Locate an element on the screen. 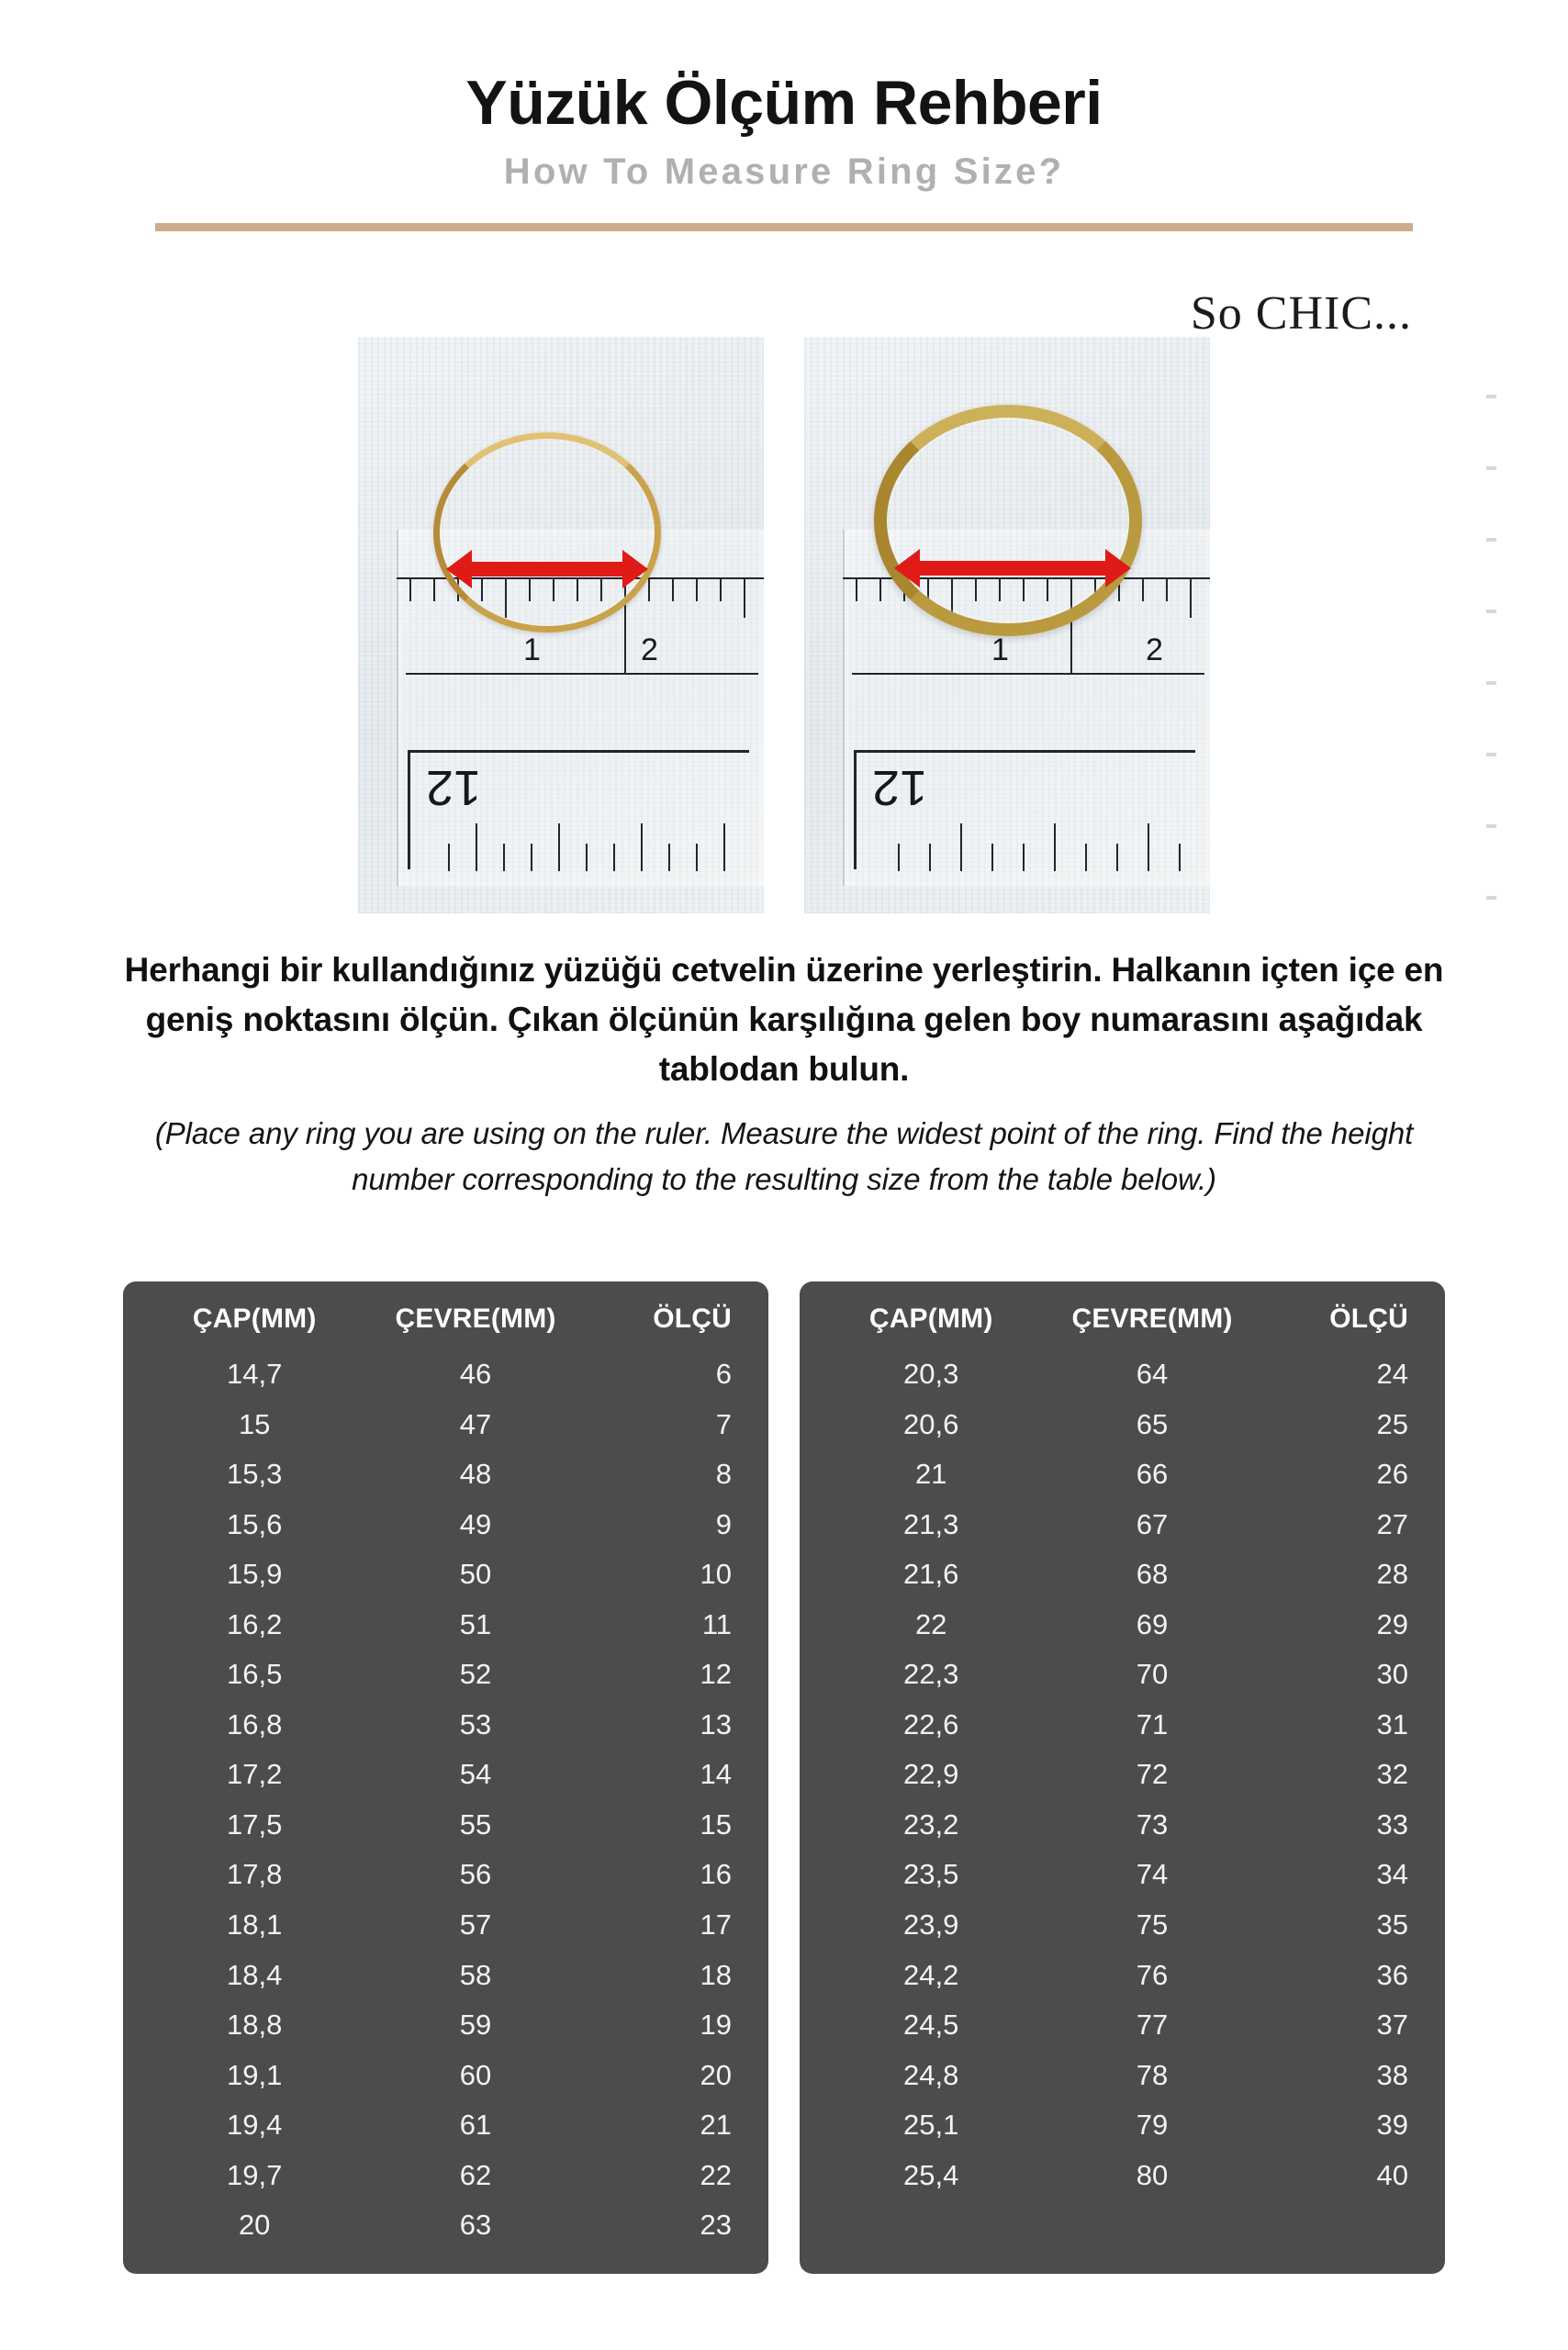 This screenshot has height=2350, width=1568. cell-circumference: 80 is located at coordinates (1152, 2174).